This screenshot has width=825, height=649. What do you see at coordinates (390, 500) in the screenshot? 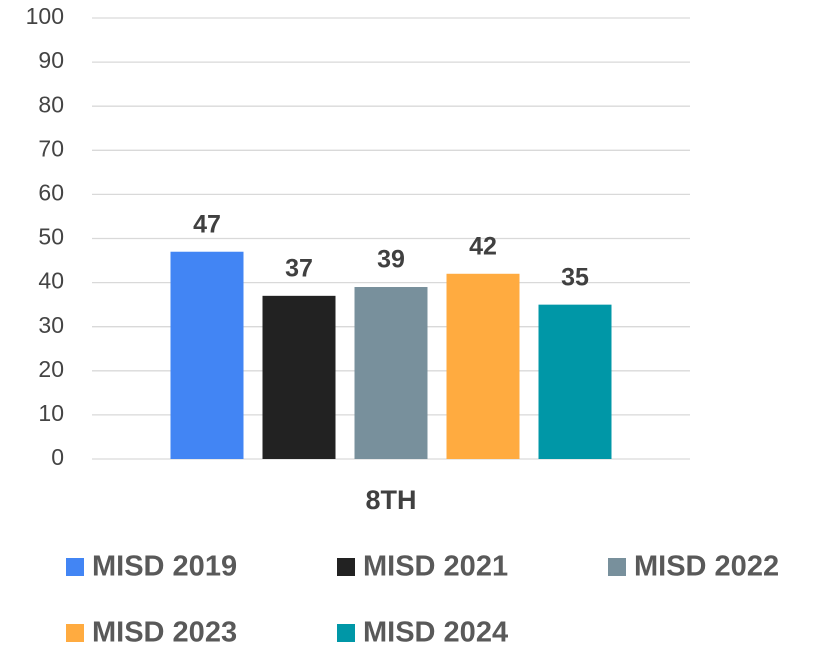
I see `x-tick-label: 8TH` at bounding box center [390, 500].